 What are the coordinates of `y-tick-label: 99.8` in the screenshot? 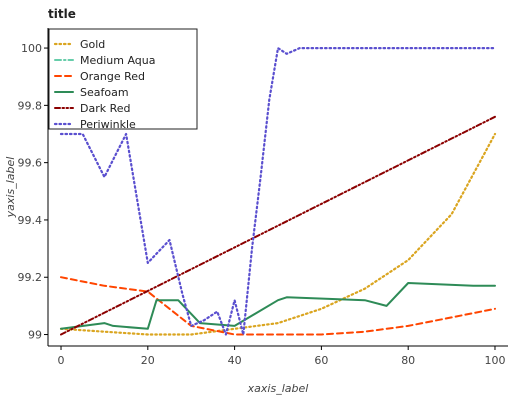 It's located at (30, 105).